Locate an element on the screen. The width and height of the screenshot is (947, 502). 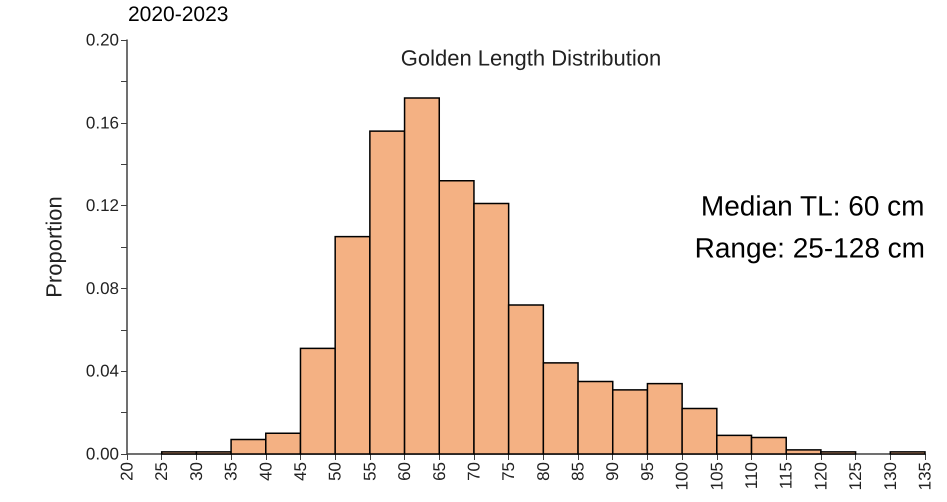
x-tick-label: 60 is located at coordinates (404, 471).